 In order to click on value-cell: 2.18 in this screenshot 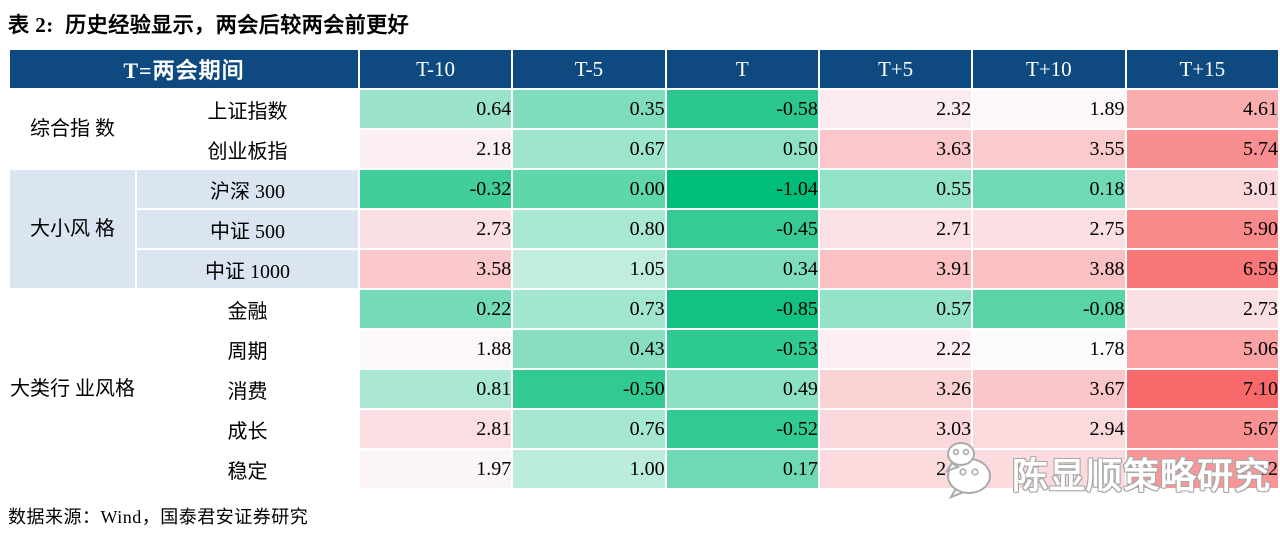, I will do `click(435, 149)`.